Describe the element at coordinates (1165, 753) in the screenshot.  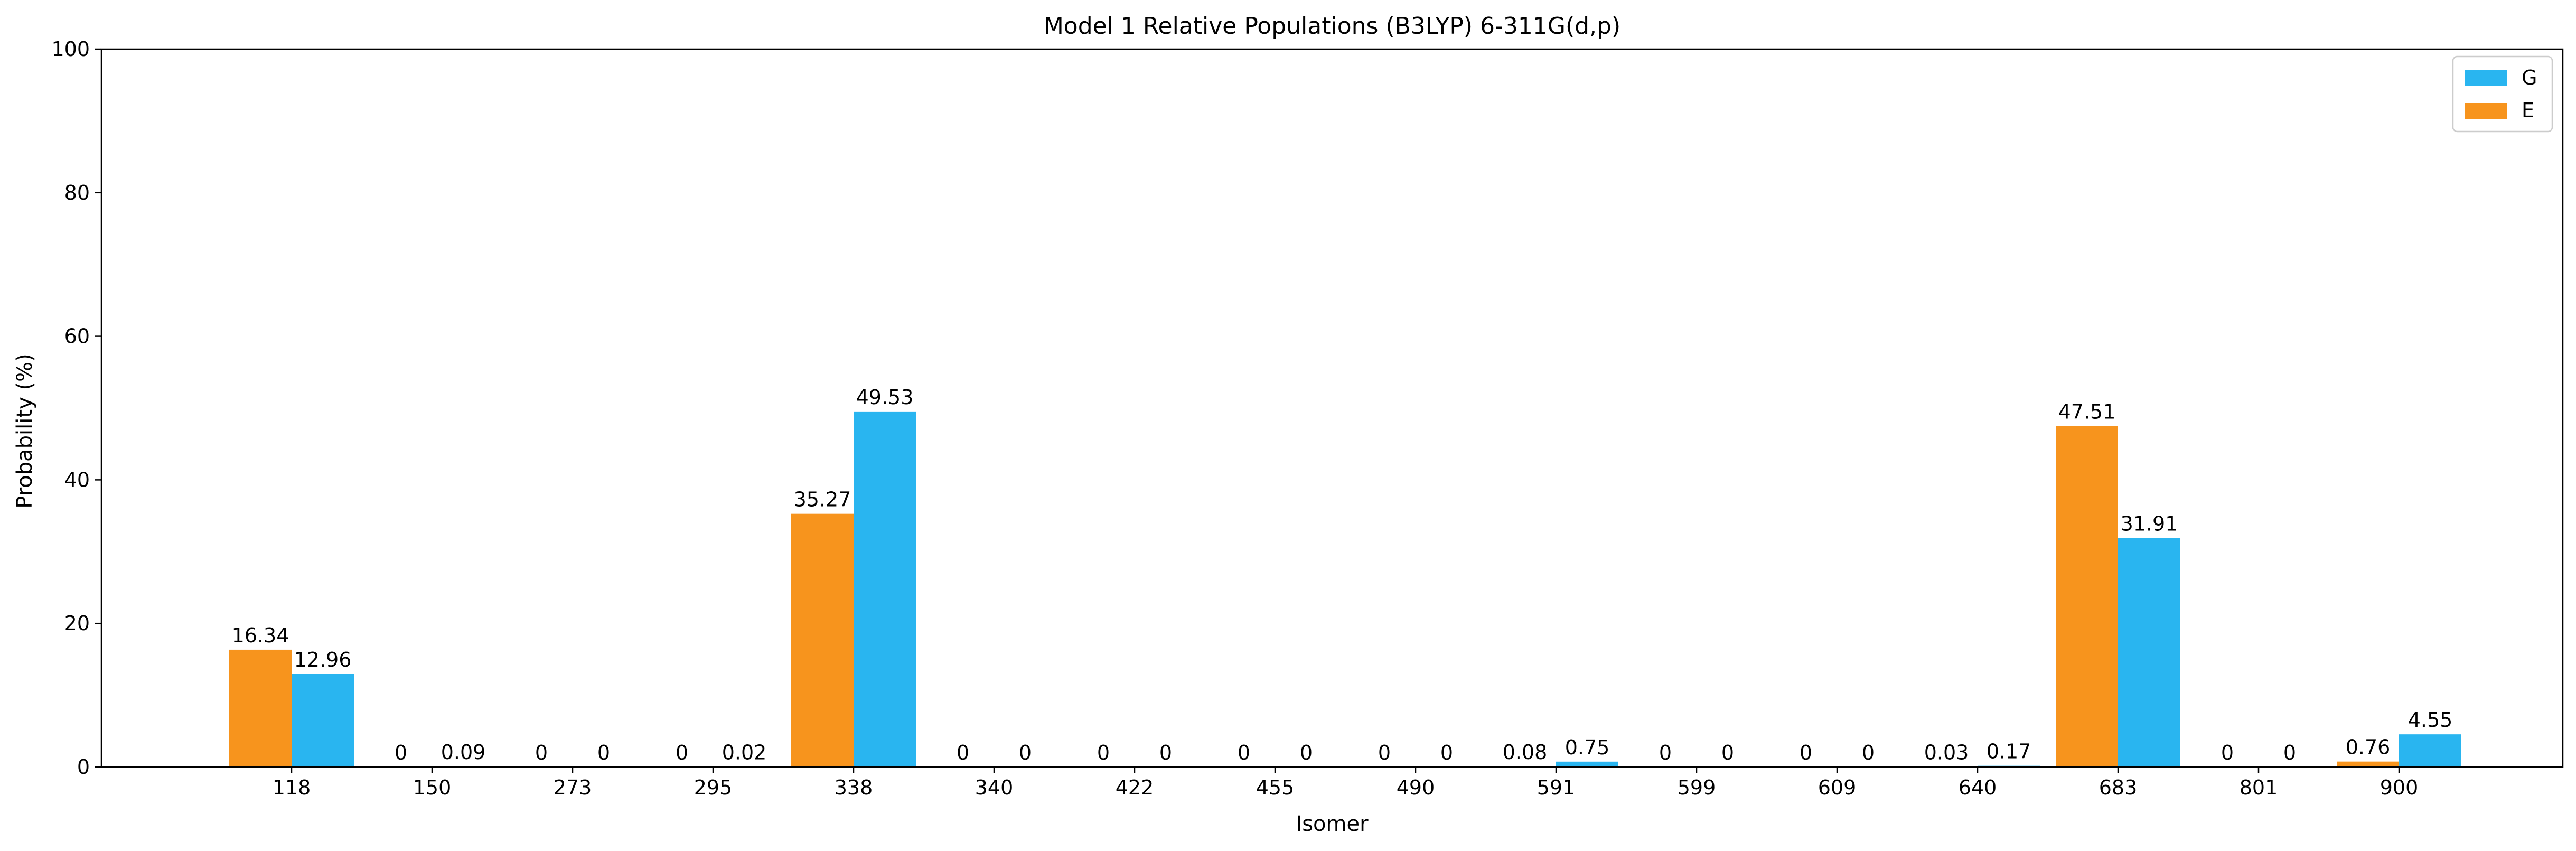
I see `bar-label-G-422: 0` at that location.